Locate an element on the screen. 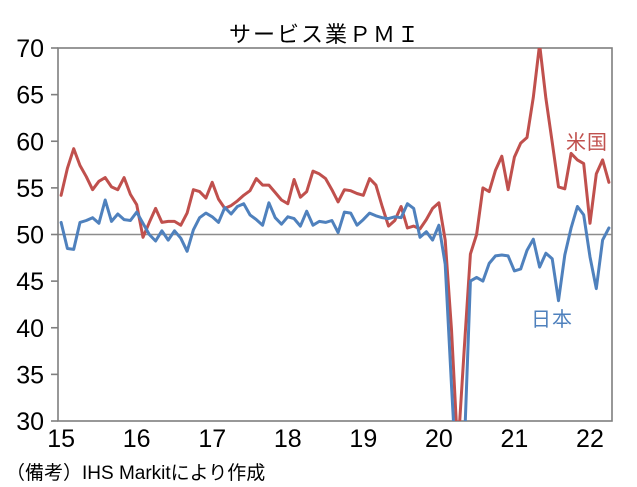 Image resolution: width=637 pixels, height=487 pixels. y-tick-label: 55 is located at coordinates (30, 189).